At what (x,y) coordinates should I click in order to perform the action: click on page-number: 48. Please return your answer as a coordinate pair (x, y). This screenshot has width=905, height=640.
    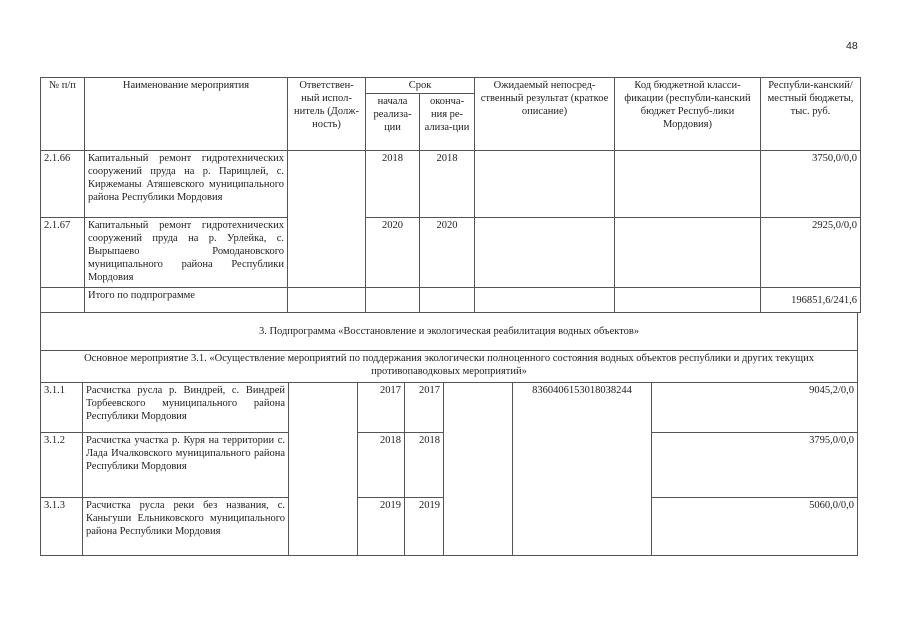
    Looking at the image, I should click on (852, 46).